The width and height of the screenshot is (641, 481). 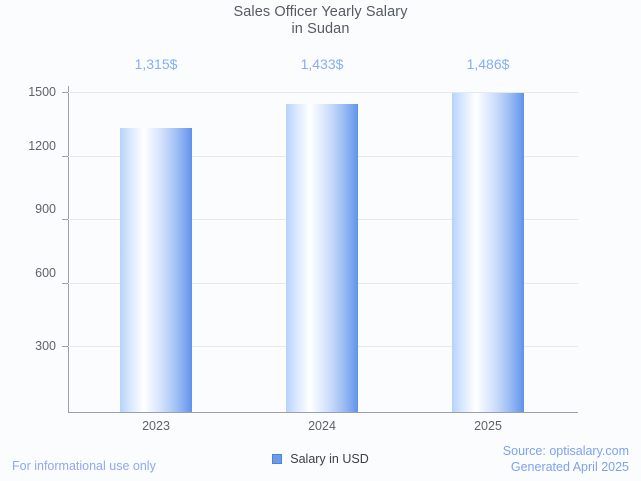 I want to click on legend-item-label: Salary in USD, so click(x=329, y=459).